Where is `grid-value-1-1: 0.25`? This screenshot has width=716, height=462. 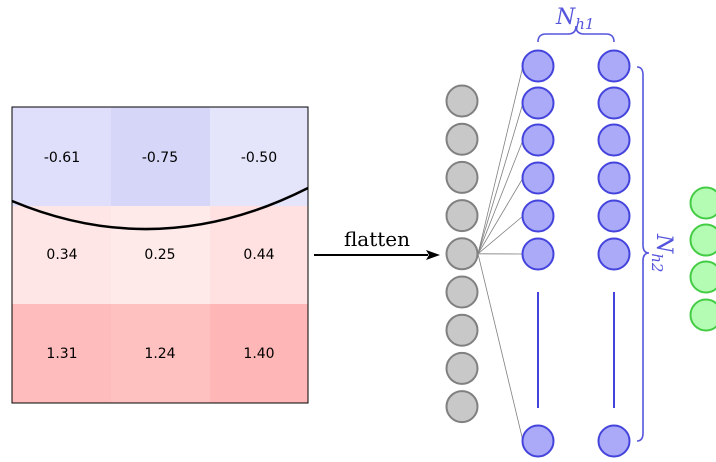
grid-value-1-1: 0.25 is located at coordinates (159, 255).